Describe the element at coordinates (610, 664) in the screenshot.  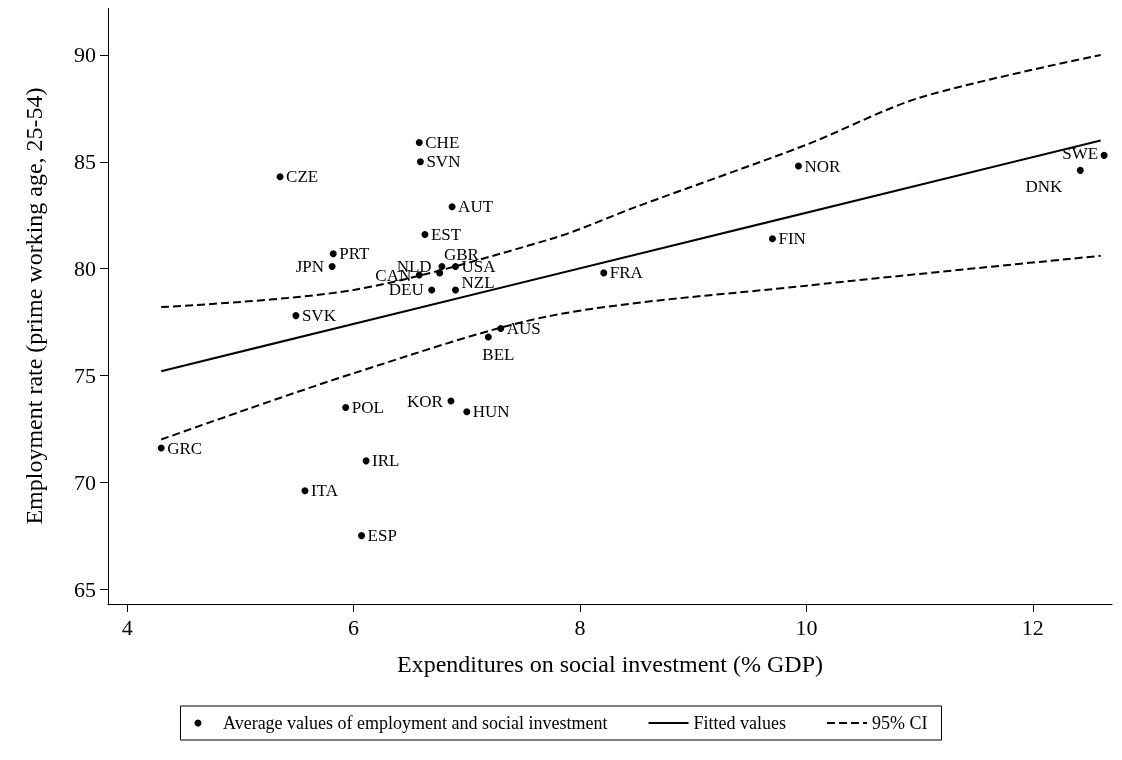
I see `x-axis-title: Expenditures on social investment (% GDP)` at that location.